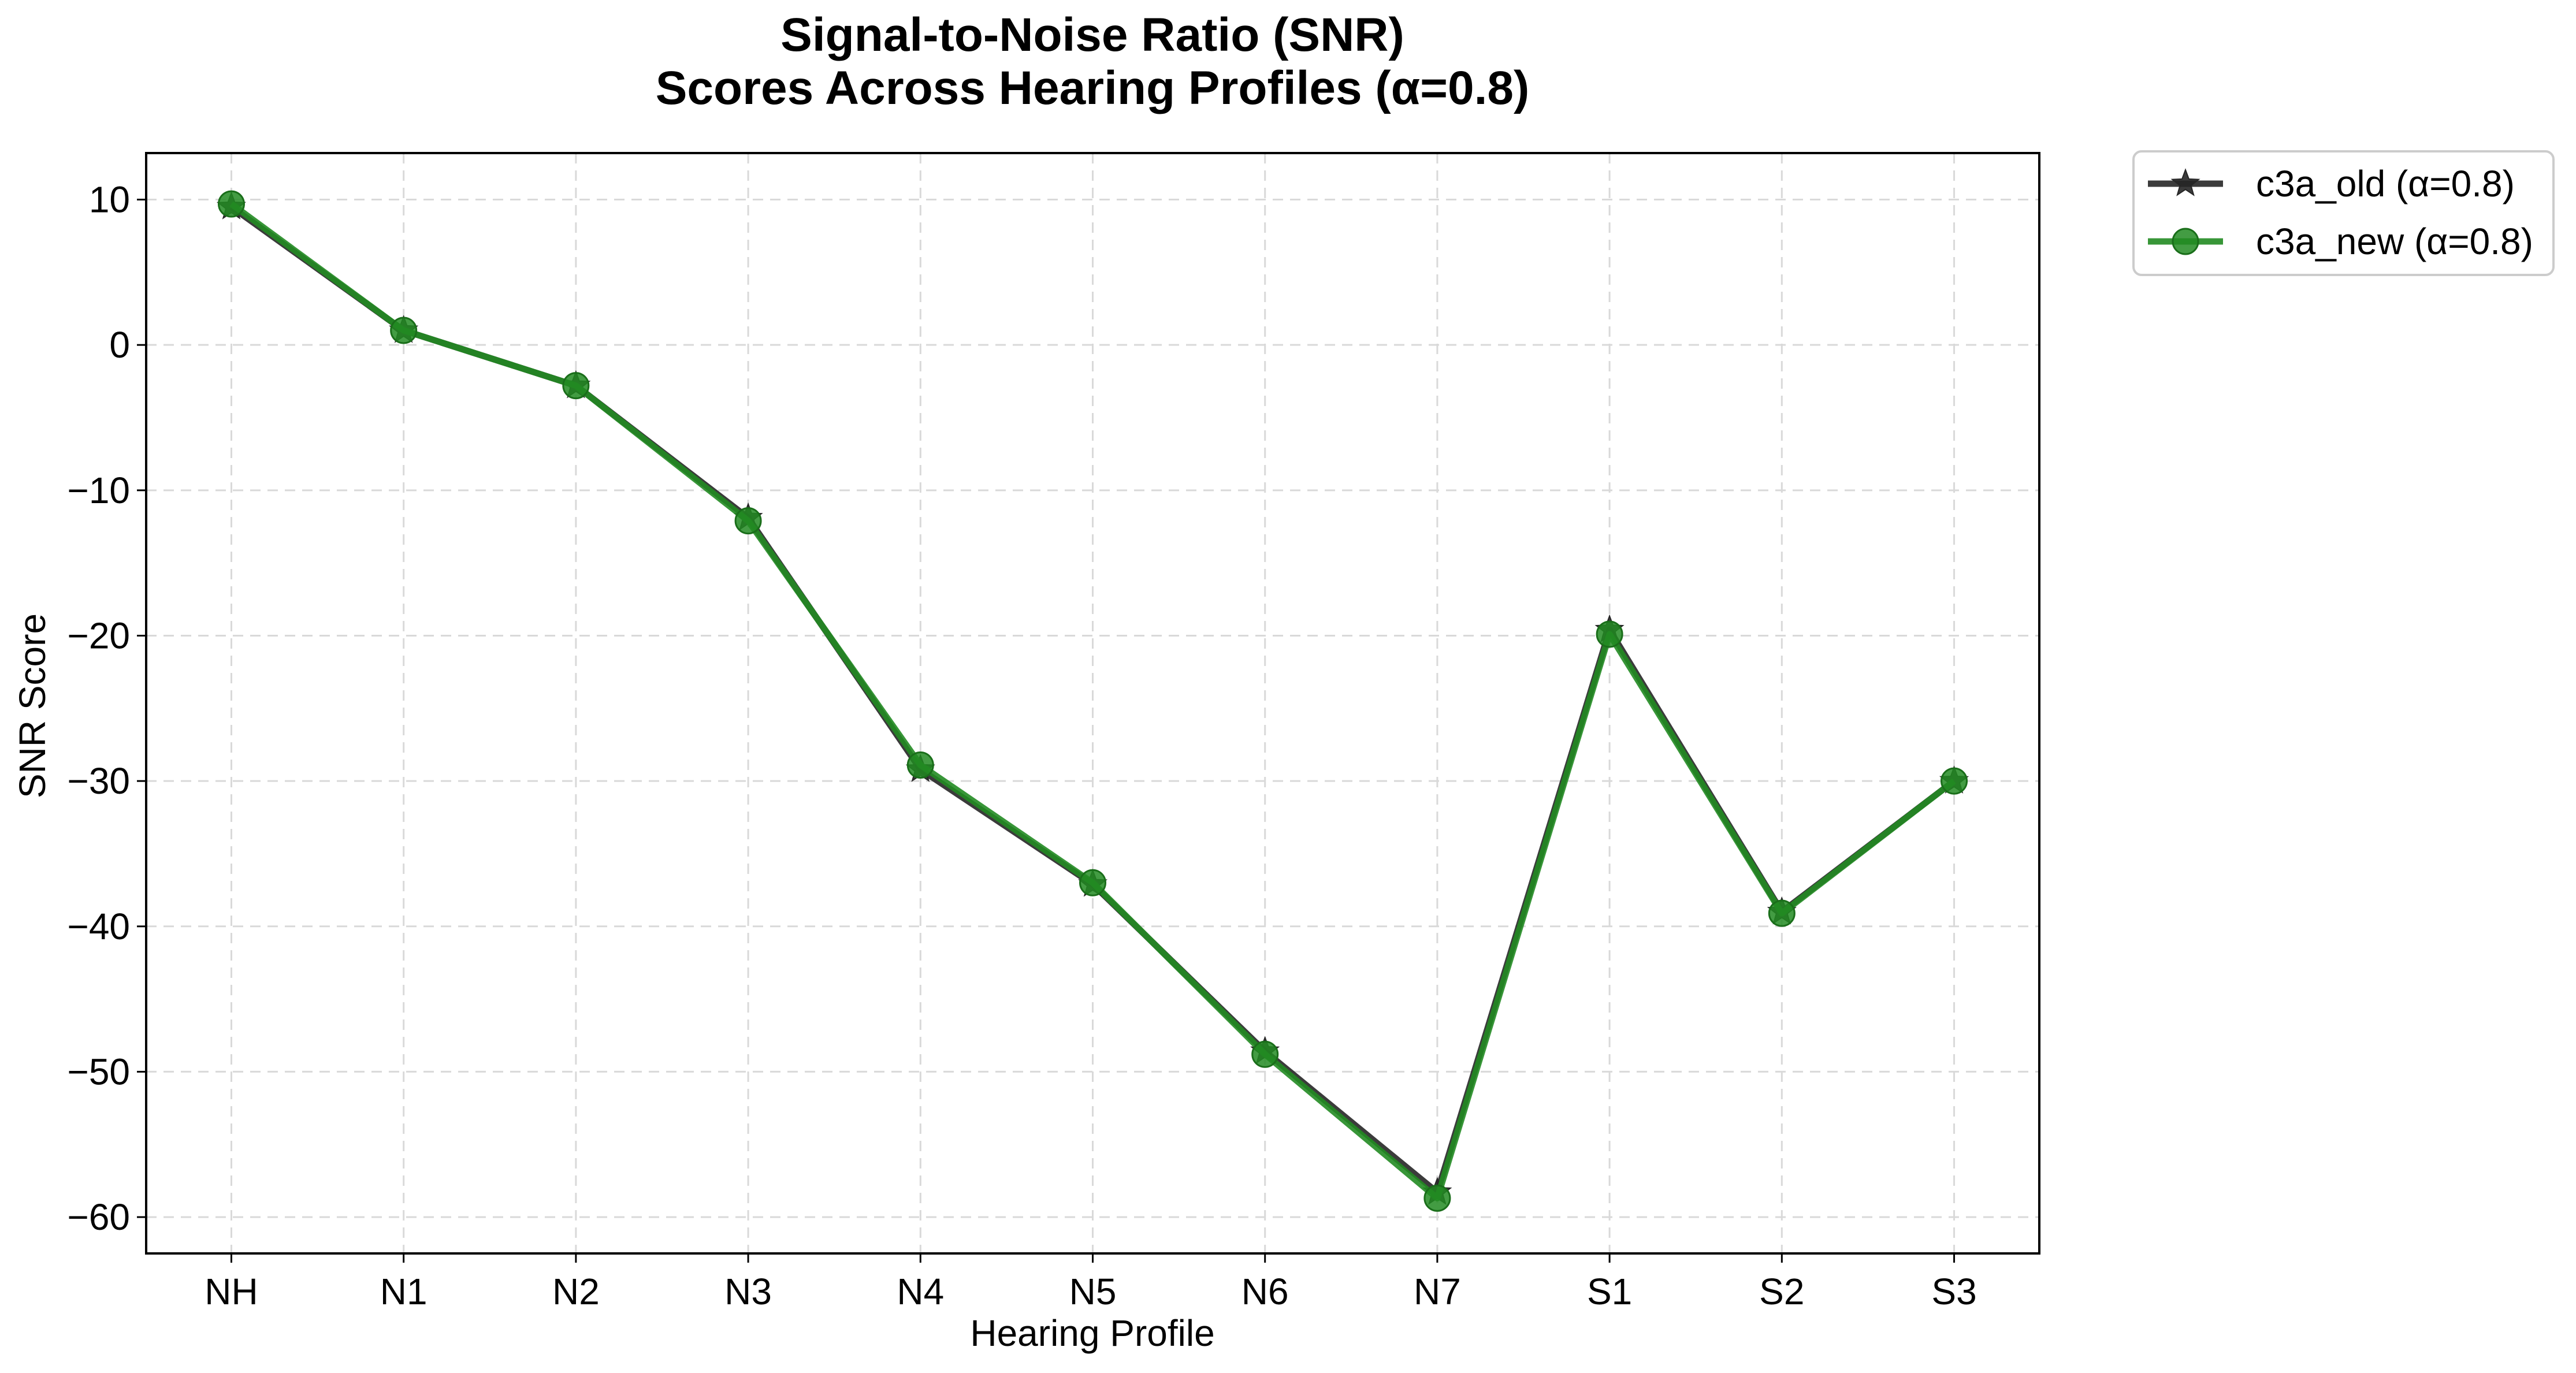 This screenshot has height=1373, width=2576. Describe the element at coordinates (1092, 35) in the screenshot. I see `chart-title-line-1: Signal-to-Noise Ratio (SNR)` at that location.